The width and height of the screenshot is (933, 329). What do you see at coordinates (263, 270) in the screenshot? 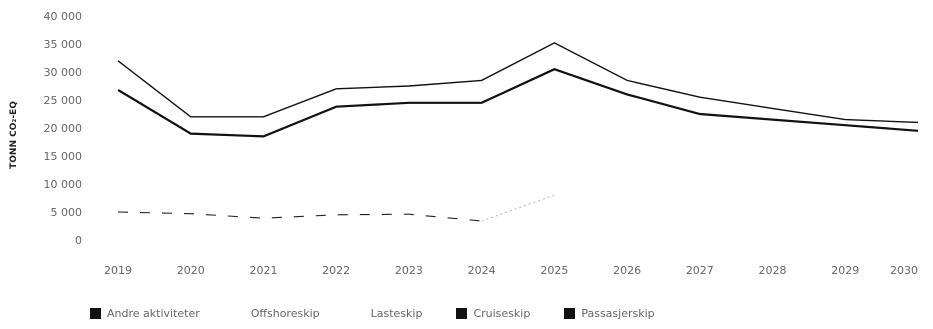
I see `x-tick-label: 2021` at bounding box center [263, 270].